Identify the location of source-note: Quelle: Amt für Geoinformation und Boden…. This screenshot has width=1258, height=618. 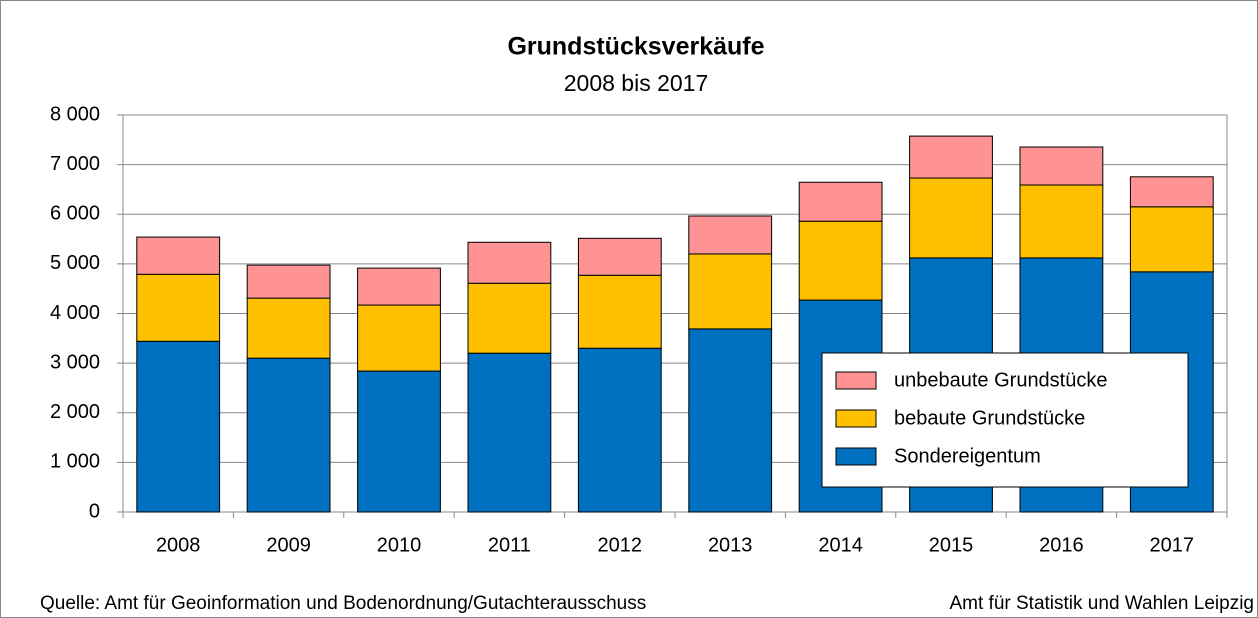
(343, 603).